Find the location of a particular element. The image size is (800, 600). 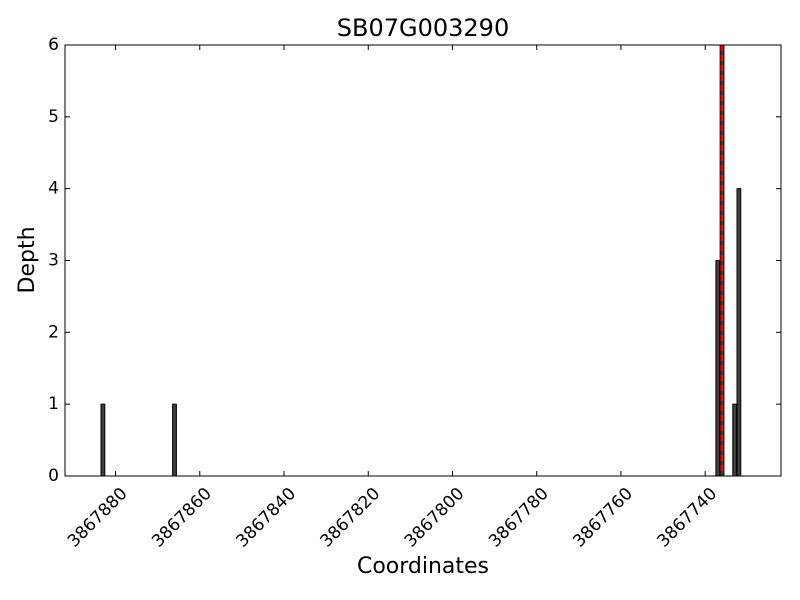

y-axis-label: Depth is located at coordinates (27, 259).